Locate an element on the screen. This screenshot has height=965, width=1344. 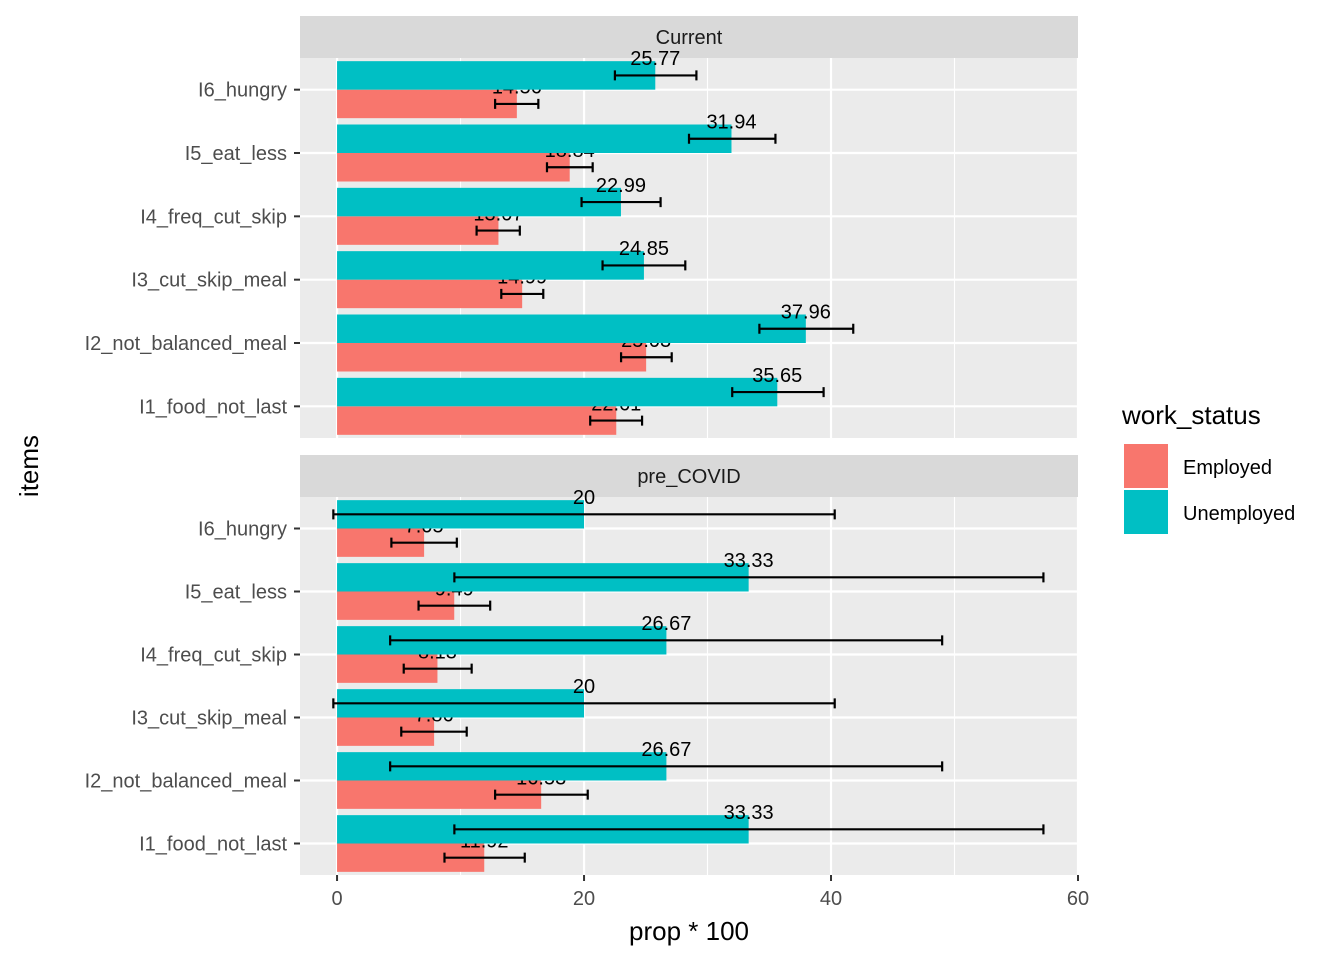
legend-label: Employed is located at coordinates (1227, 468).